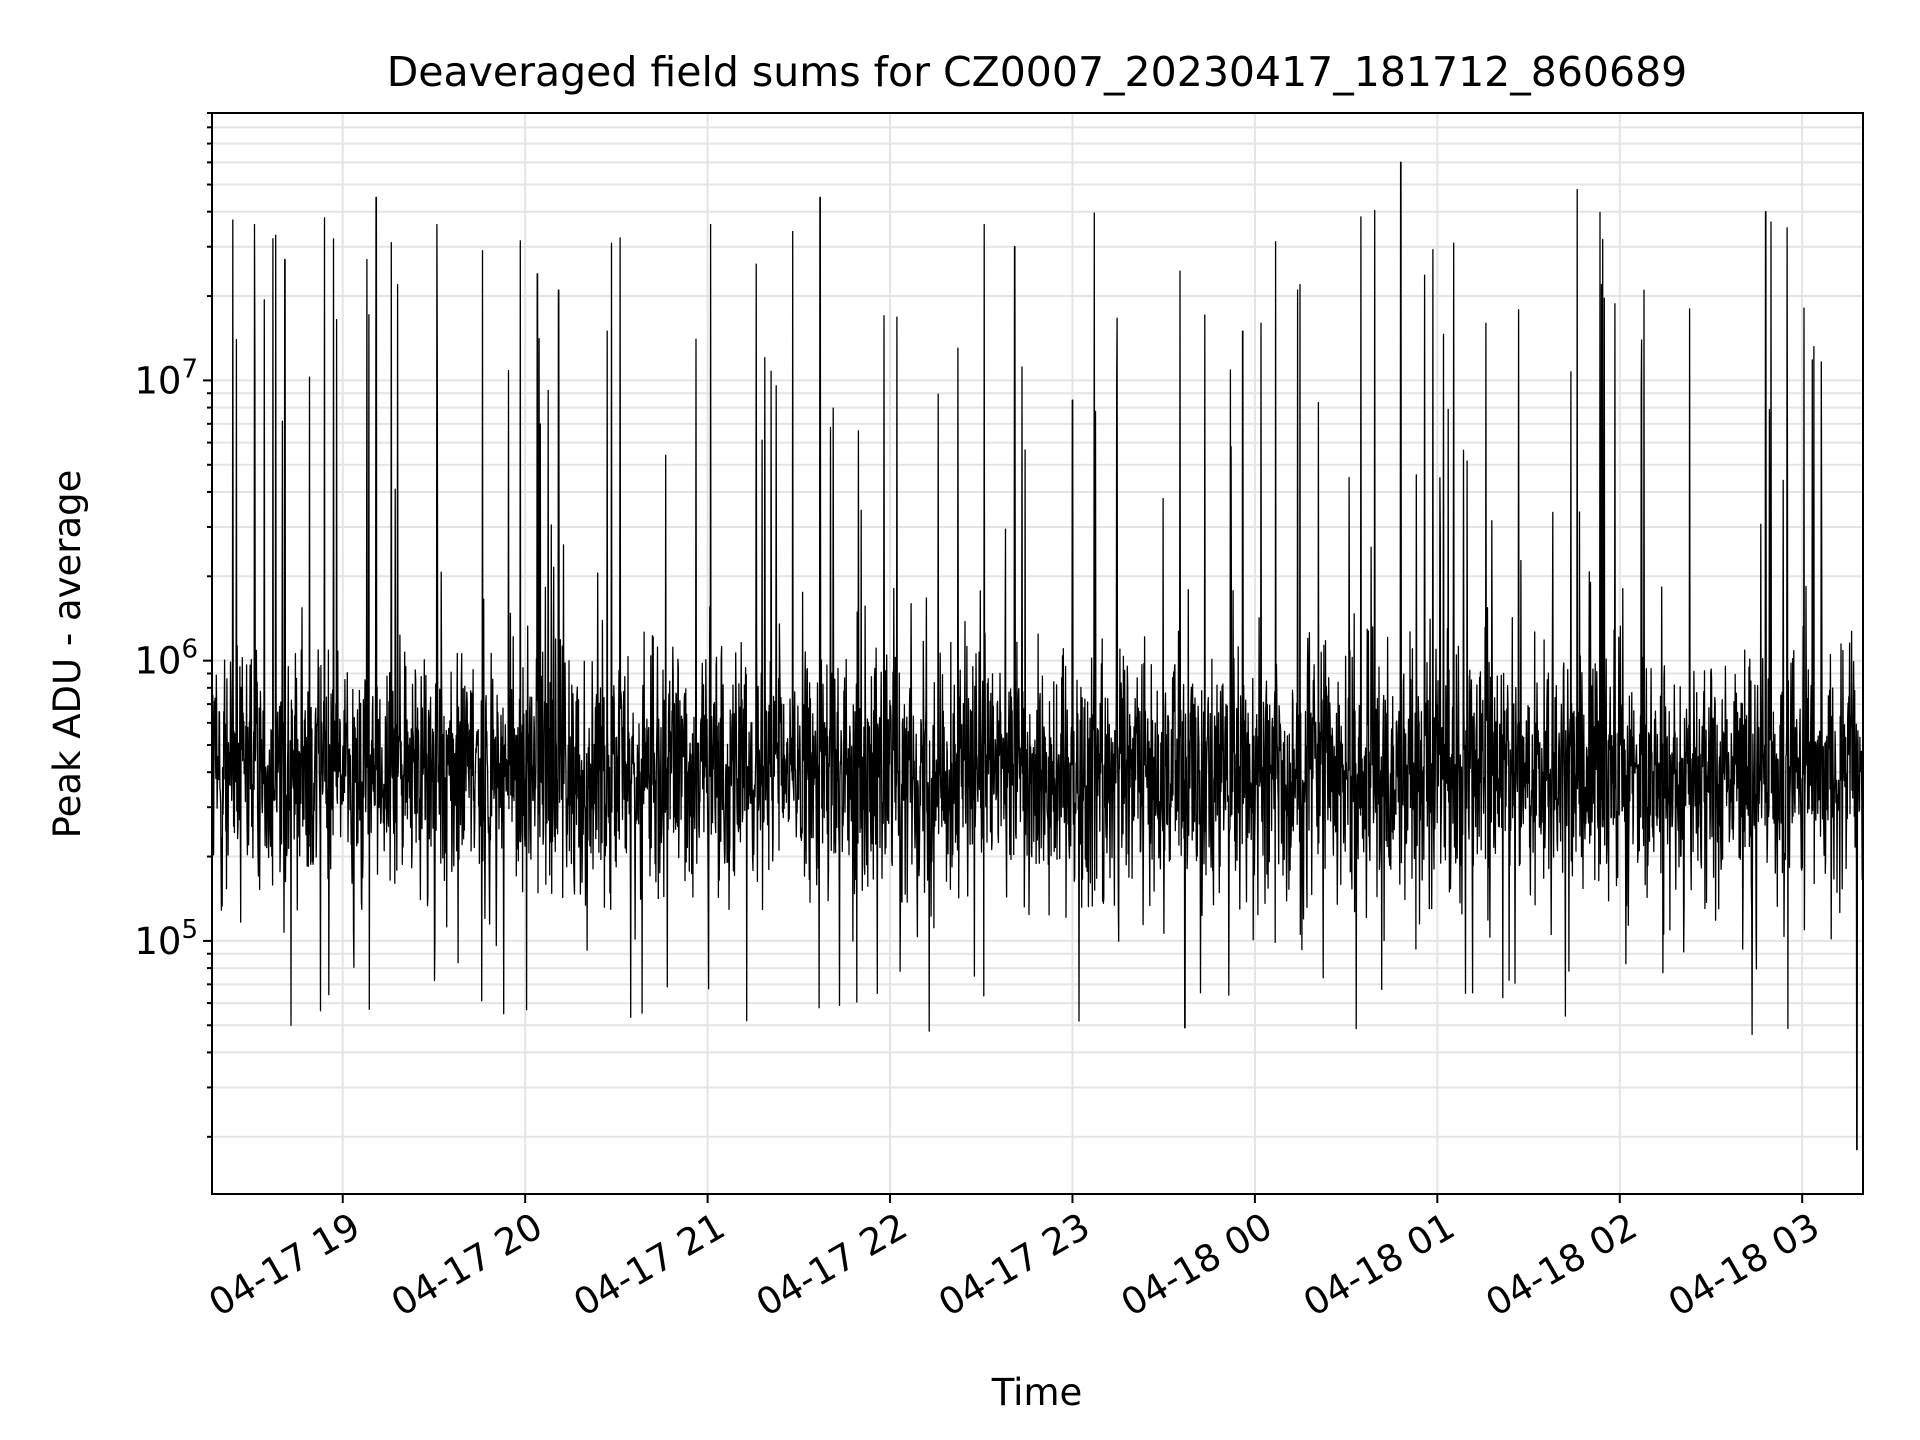 The height and width of the screenshot is (1440, 1920). Describe the element at coordinates (67, 654) in the screenshot. I see `y-axis-label: Peak ADU - average` at that location.